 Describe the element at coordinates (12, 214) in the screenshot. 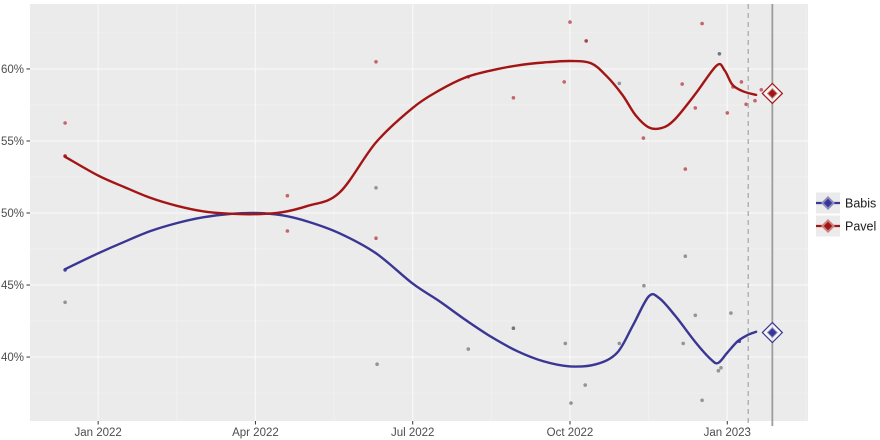

I see `y-tick-label: 50%` at that location.